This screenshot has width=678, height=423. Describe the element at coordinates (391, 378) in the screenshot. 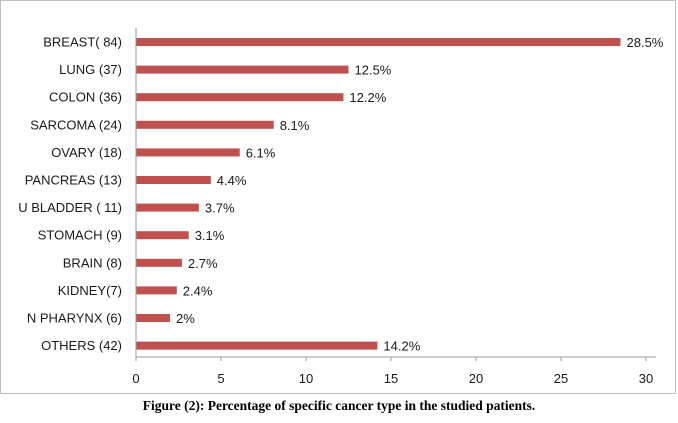

I see `x-tick-label: 15` at that location.